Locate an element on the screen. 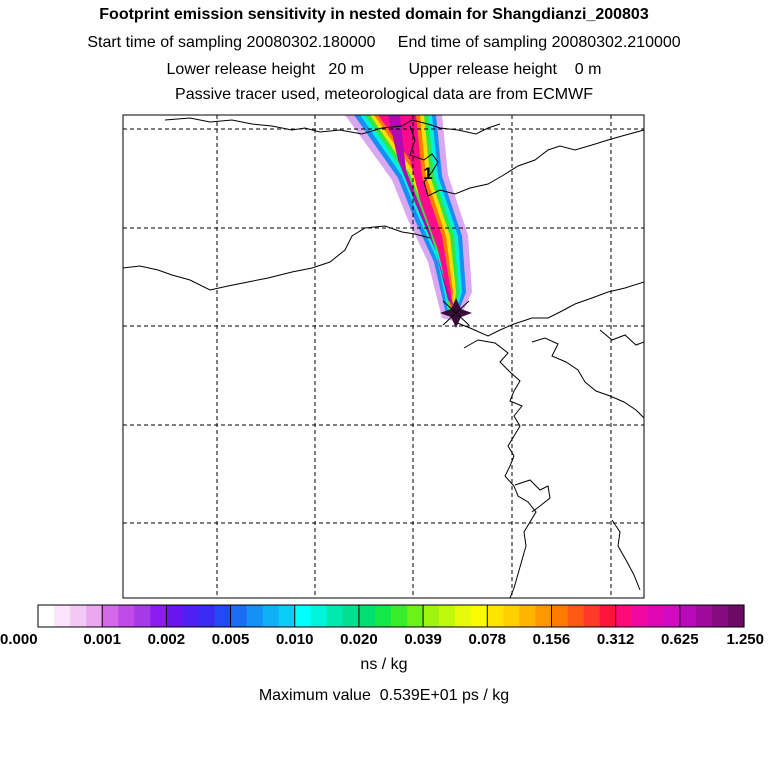  trajectory-marker-label: 1 is located at coordinates (427, 173).